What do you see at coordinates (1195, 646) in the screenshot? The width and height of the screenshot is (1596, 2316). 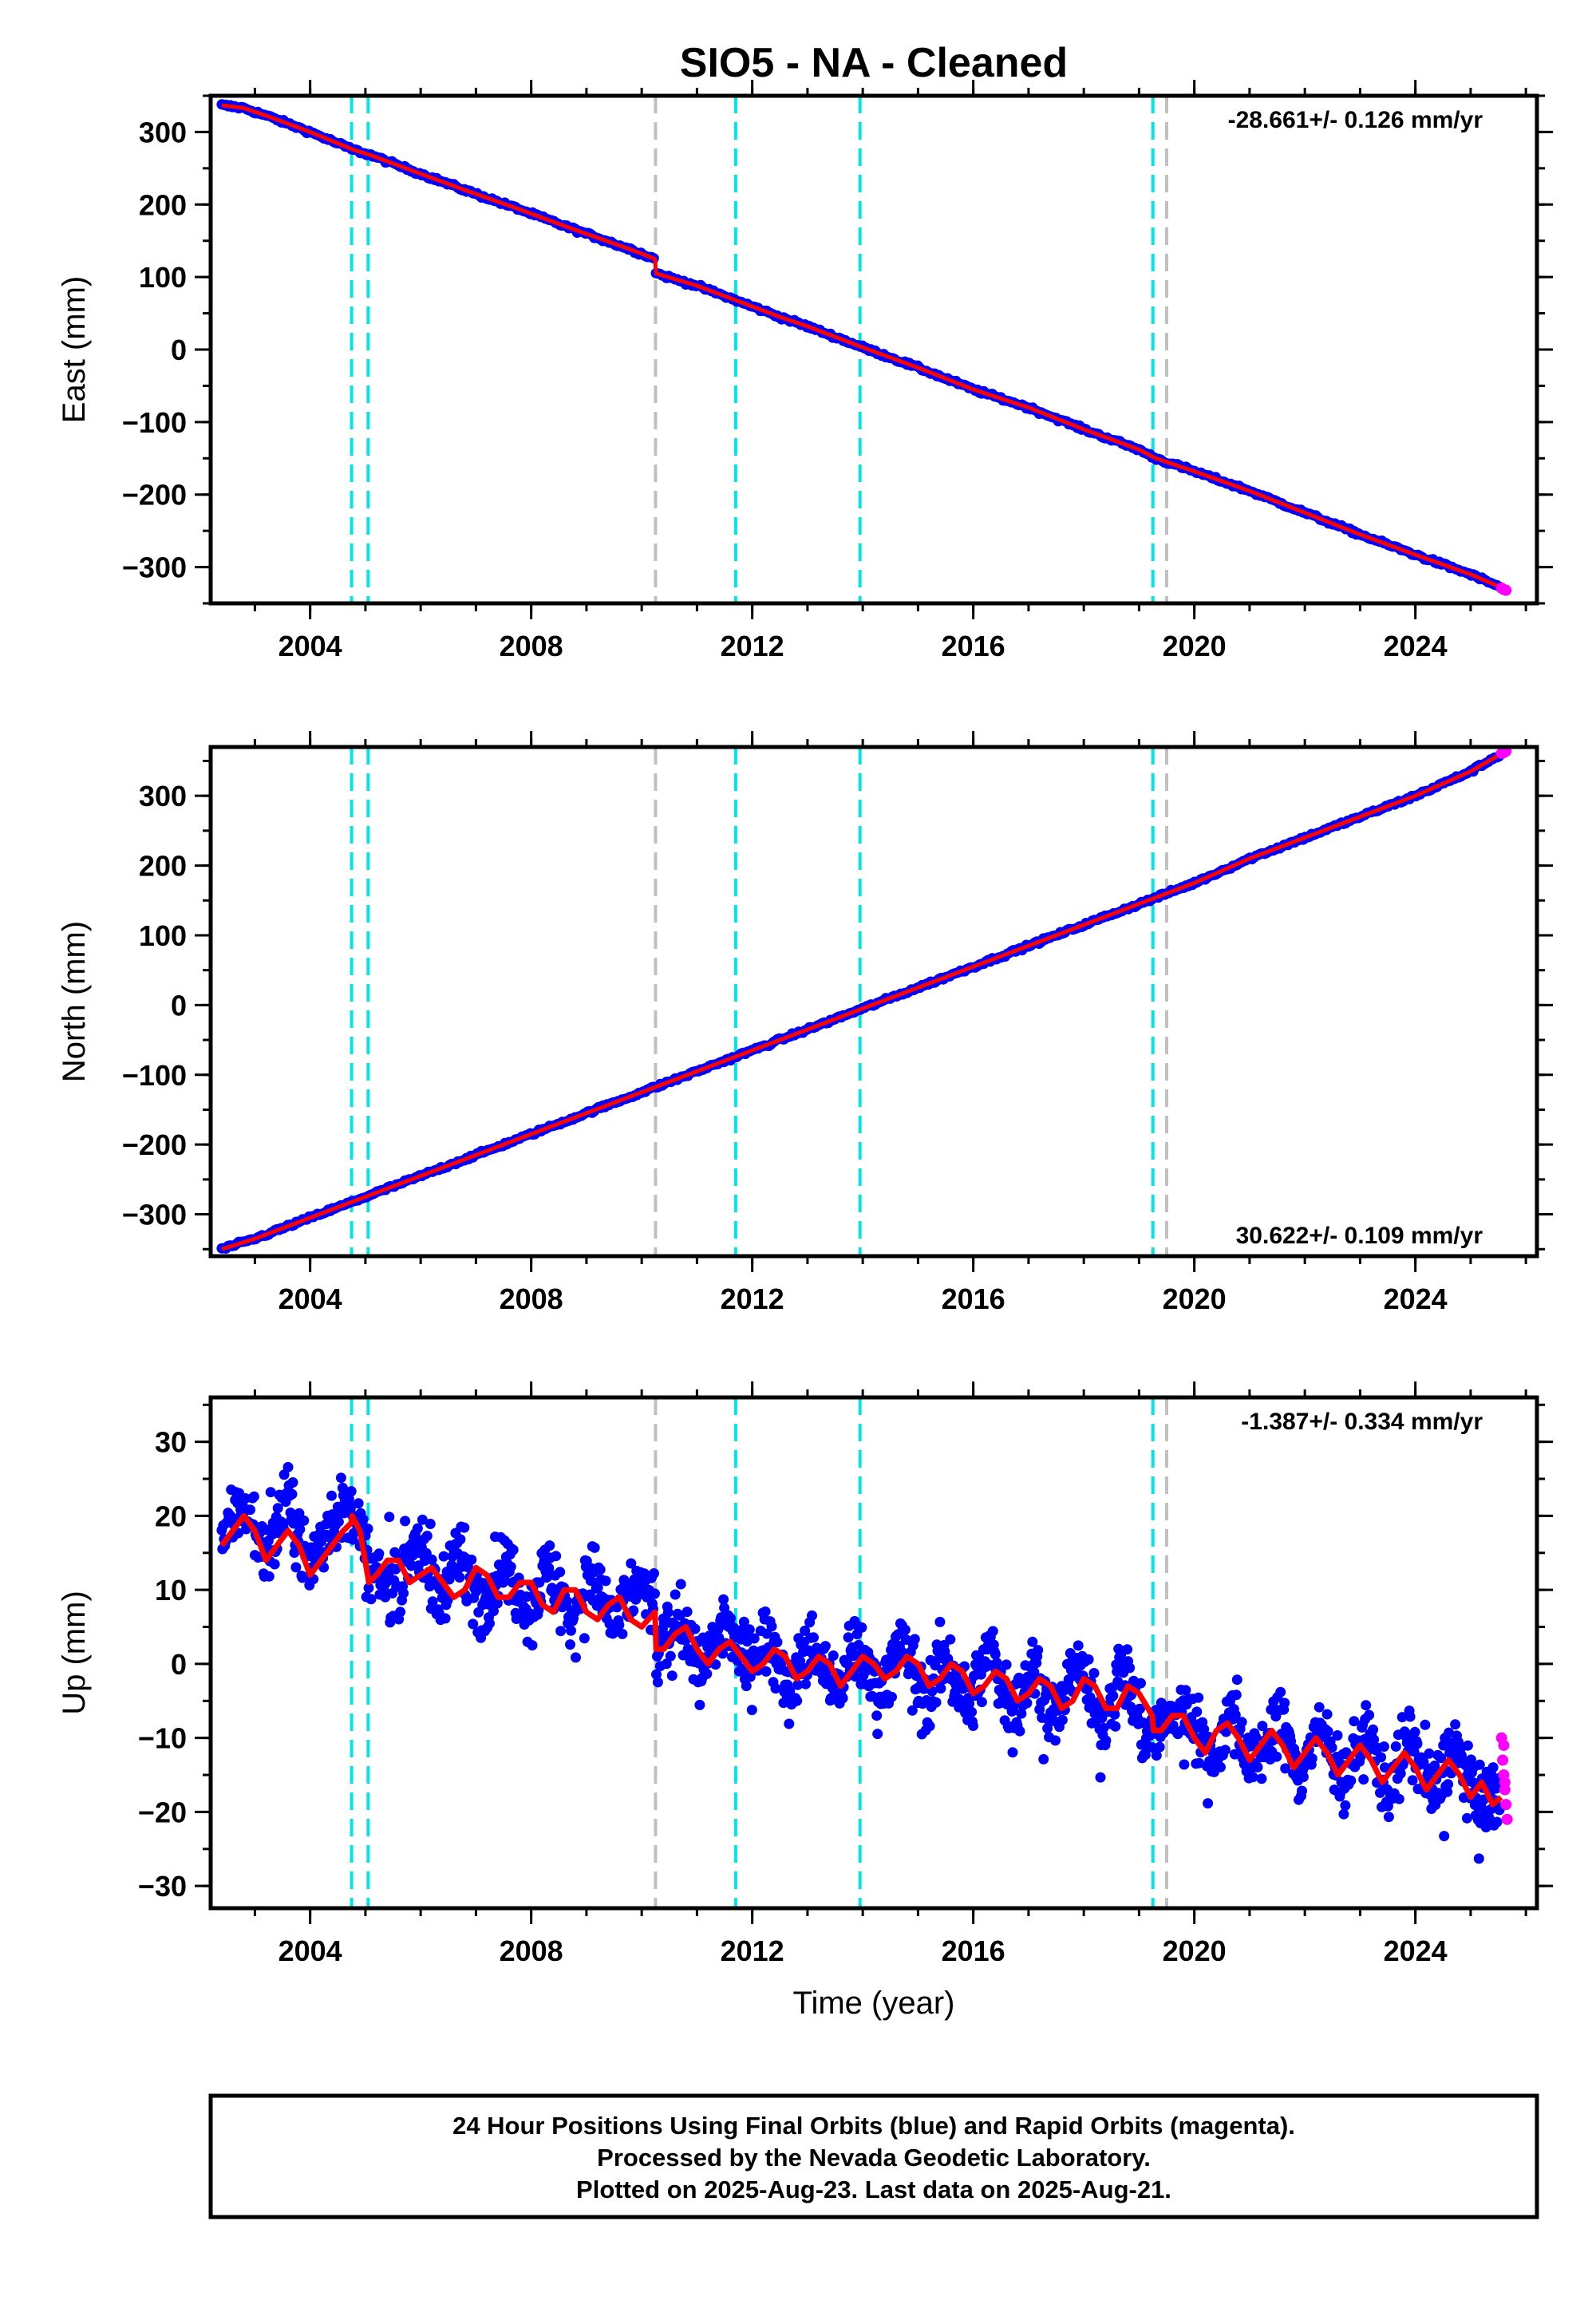 I see `east-x-tick-label: 2020` at bounding box center [1195, 646].